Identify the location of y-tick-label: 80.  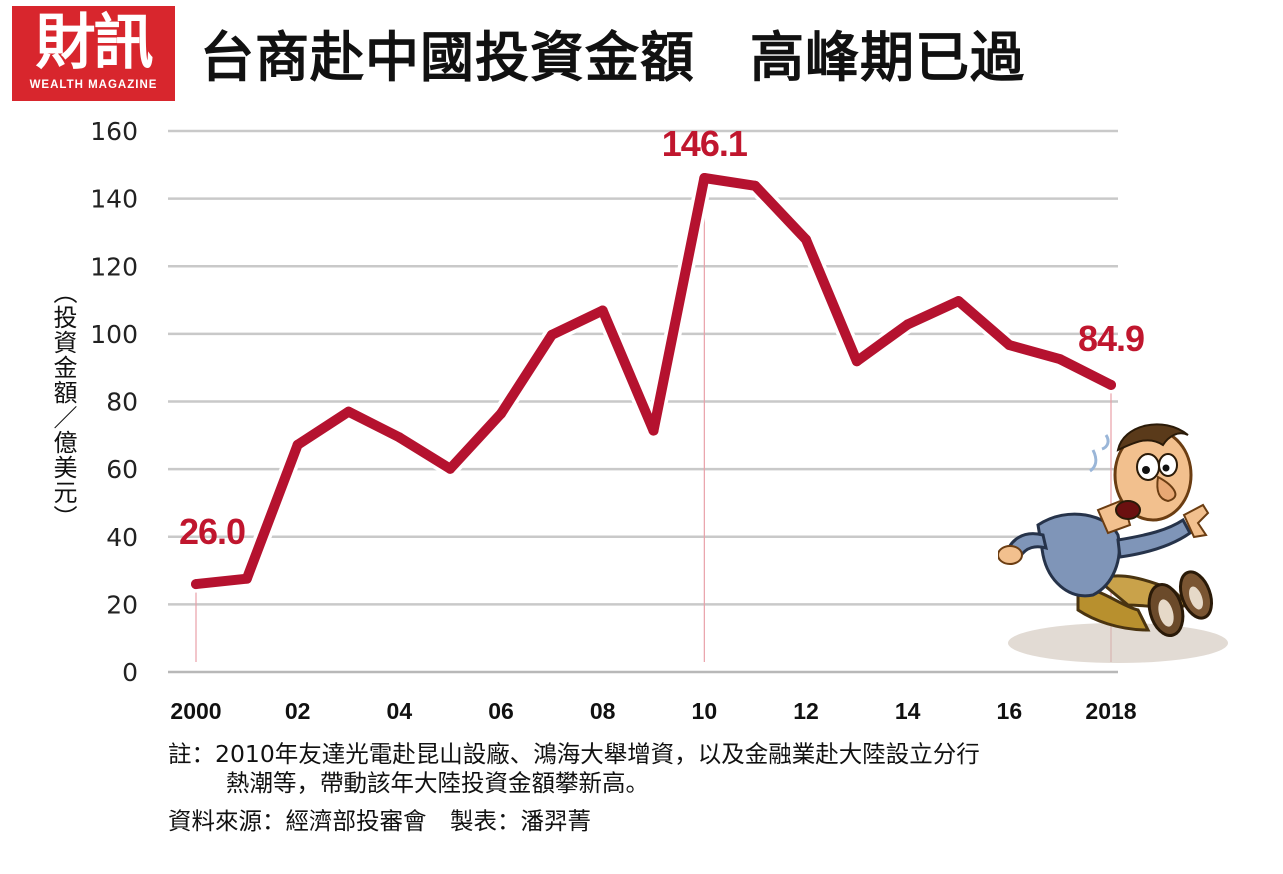
(122, 402).